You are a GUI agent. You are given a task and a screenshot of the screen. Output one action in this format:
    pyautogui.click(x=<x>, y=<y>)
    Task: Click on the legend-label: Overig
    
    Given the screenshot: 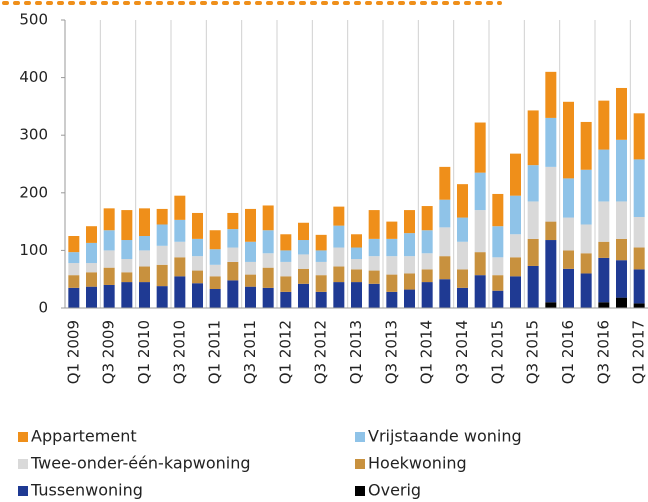 What is the action you would take?
    pyautogui.click(x=394, y=490)
    